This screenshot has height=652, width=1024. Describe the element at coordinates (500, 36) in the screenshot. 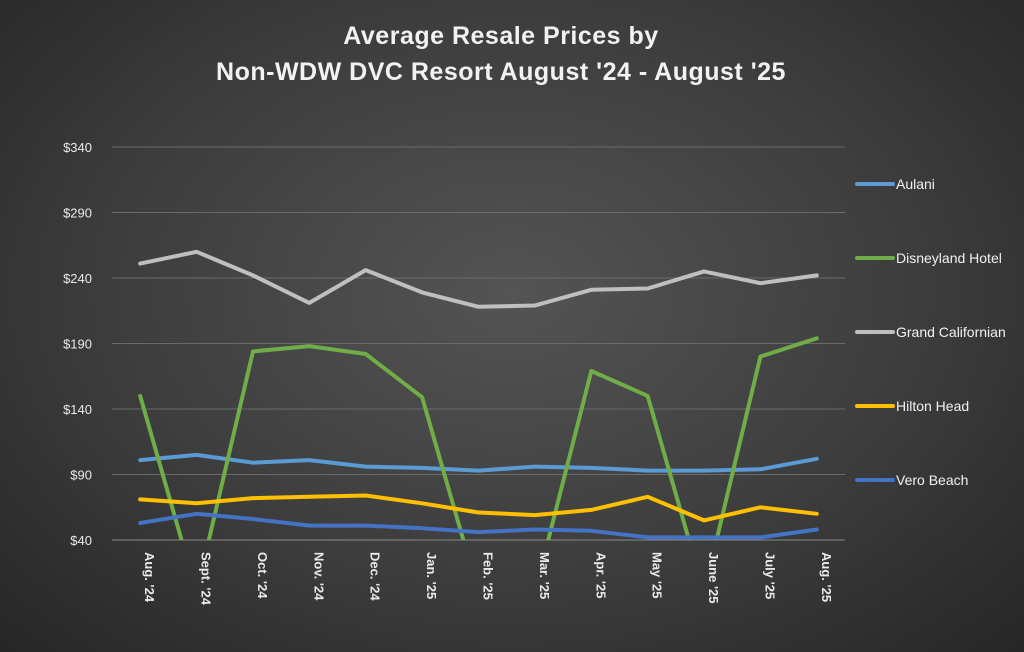

I see `chart-title-line-1: Average Resale Prices by` at that location.